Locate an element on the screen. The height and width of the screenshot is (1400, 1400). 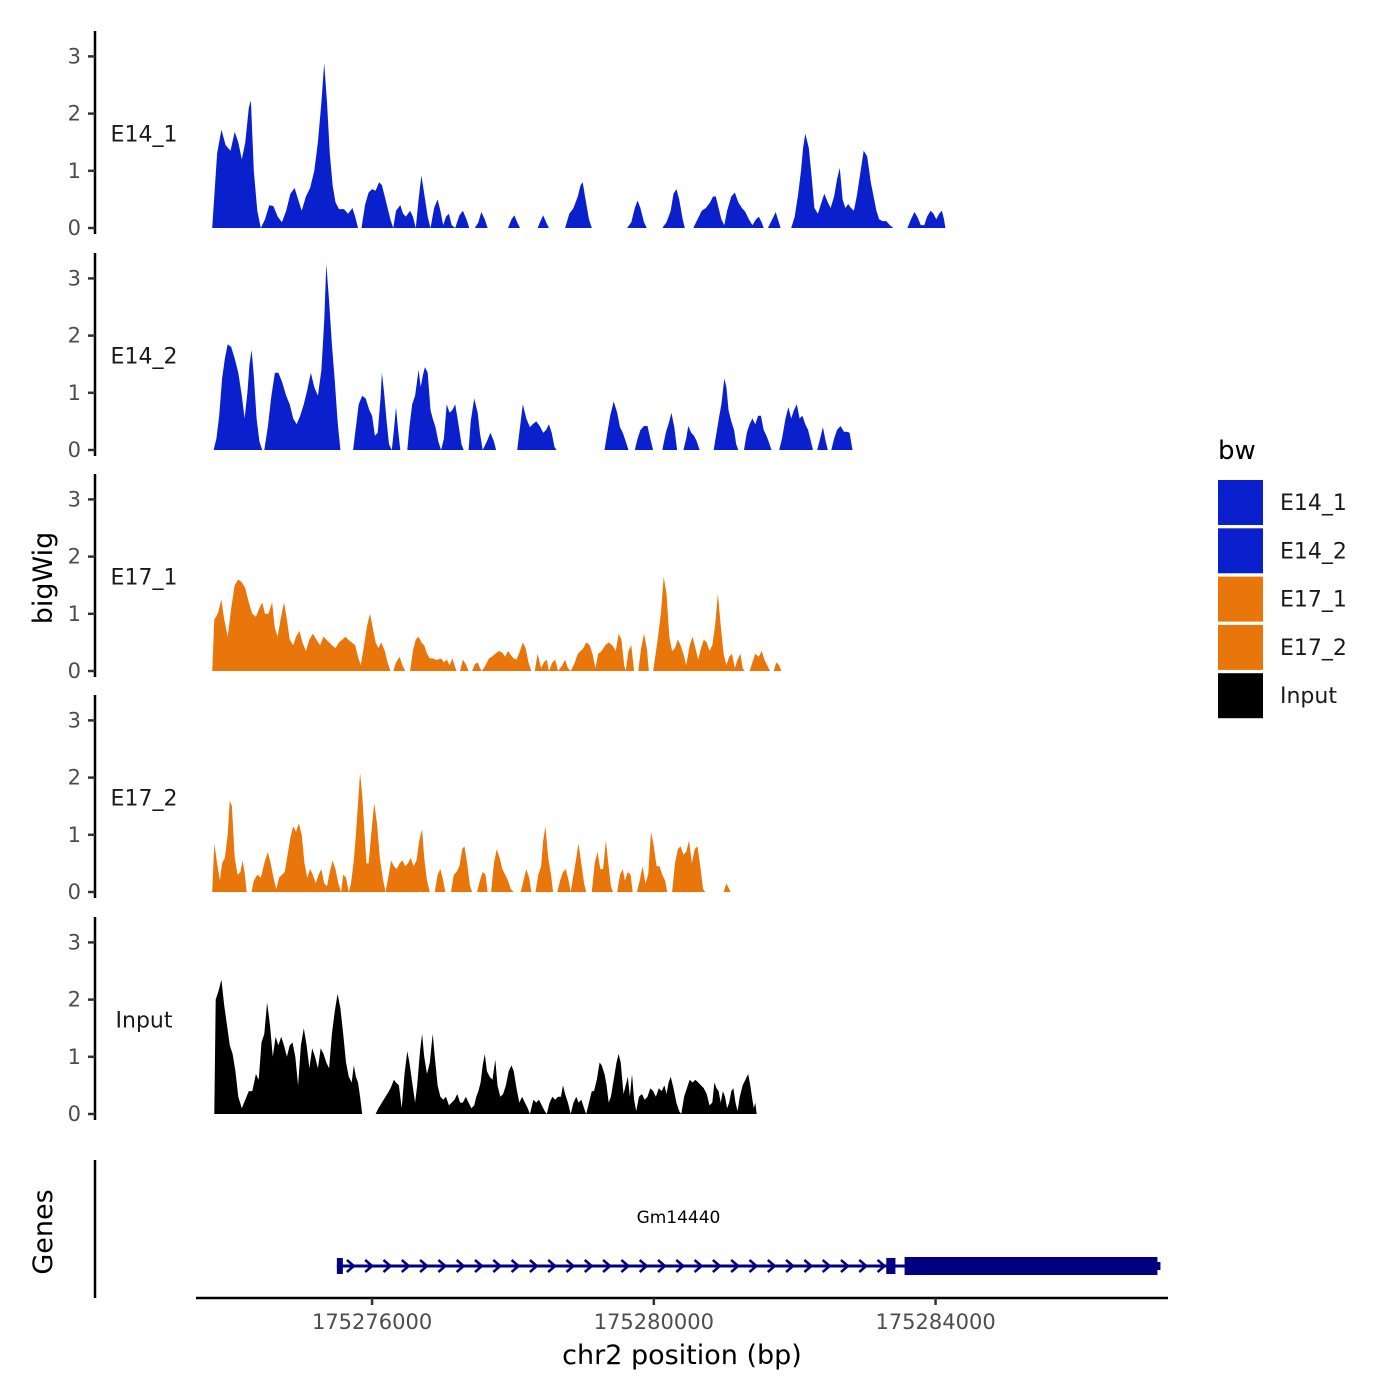
track-e17-2: 0 1 2 3 E17_2 is located at coordinates (399, 799).